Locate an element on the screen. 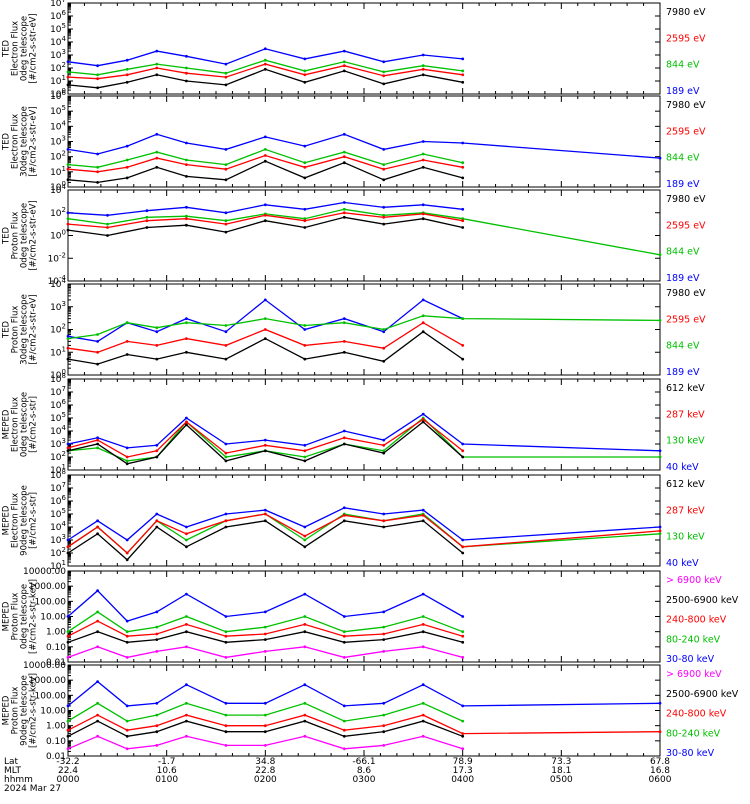 The image size is (750, 804). y-tick-label: 10⁻⁴ is located at coordinates (57, 280).